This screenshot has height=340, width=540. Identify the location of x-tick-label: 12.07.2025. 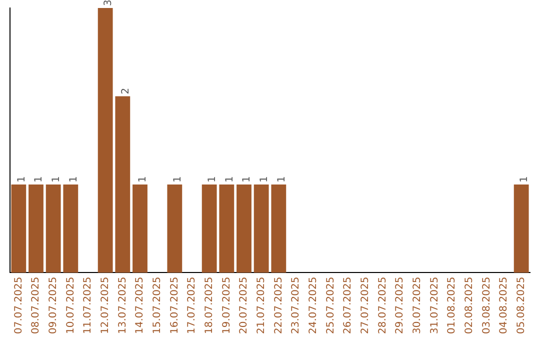
(105, 305).